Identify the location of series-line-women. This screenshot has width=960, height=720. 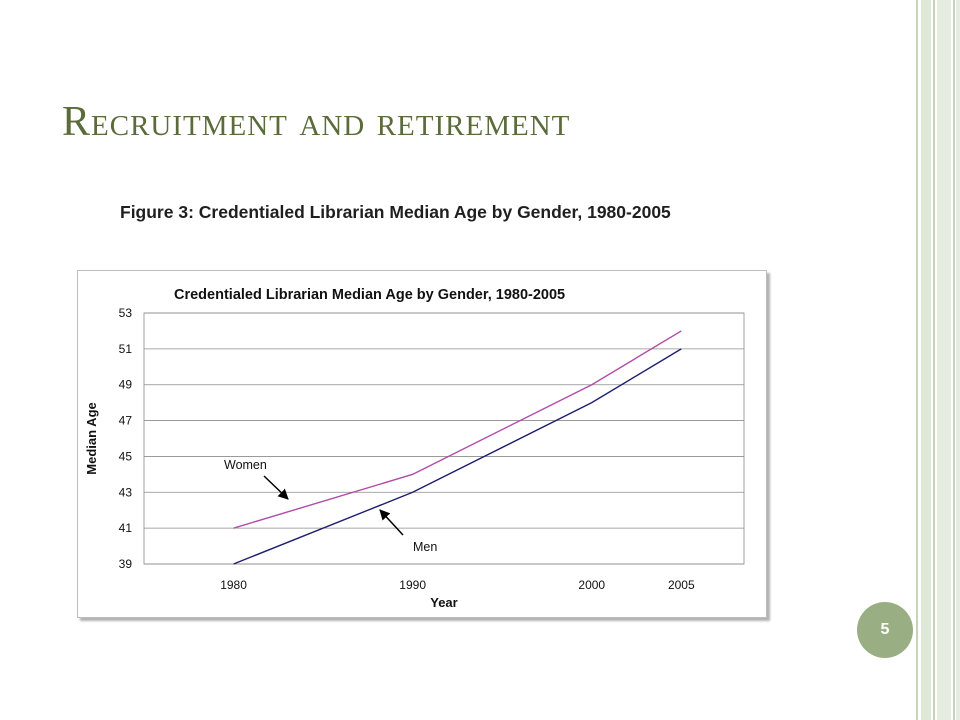
(457, 429).